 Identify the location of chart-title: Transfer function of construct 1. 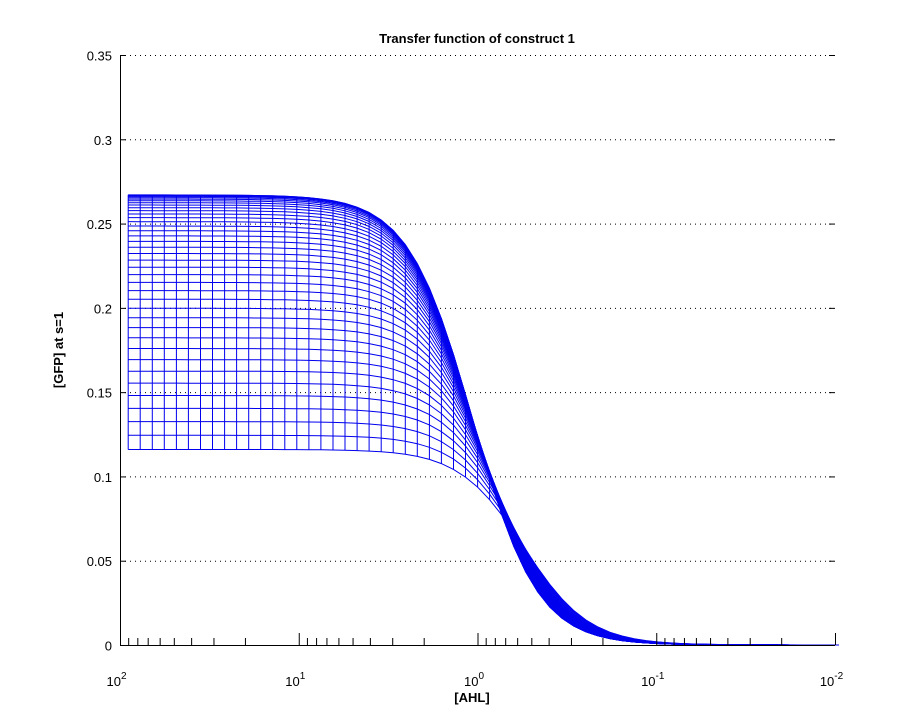
(477, 38).